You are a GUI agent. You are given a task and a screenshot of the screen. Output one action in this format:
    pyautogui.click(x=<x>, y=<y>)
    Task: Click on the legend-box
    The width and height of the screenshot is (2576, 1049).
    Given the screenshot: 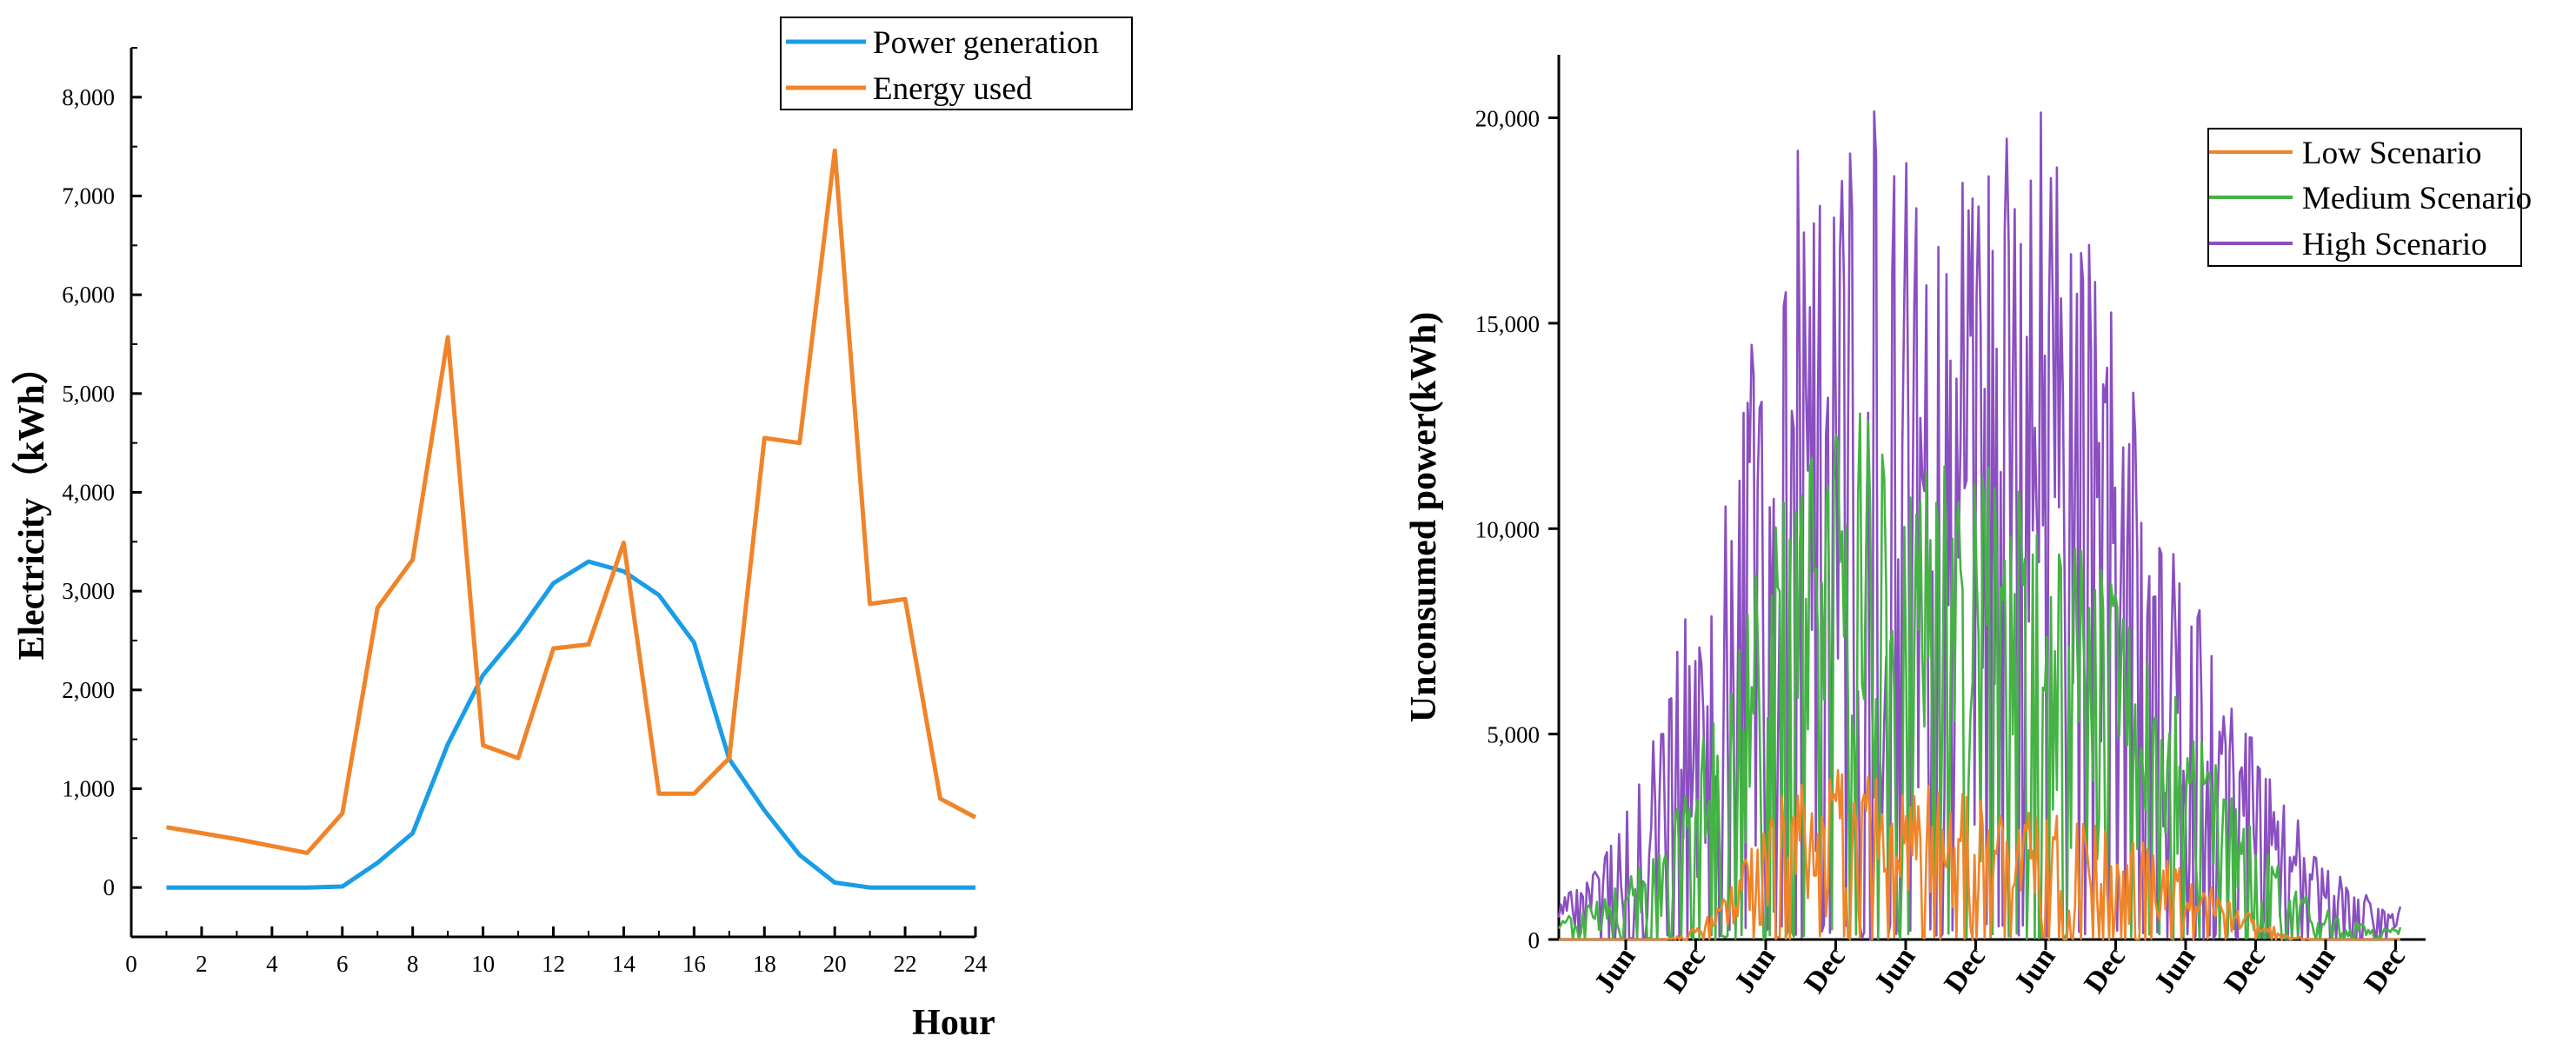 What is the action you would take?
    pyautogui.click(x=956, y=63)
    